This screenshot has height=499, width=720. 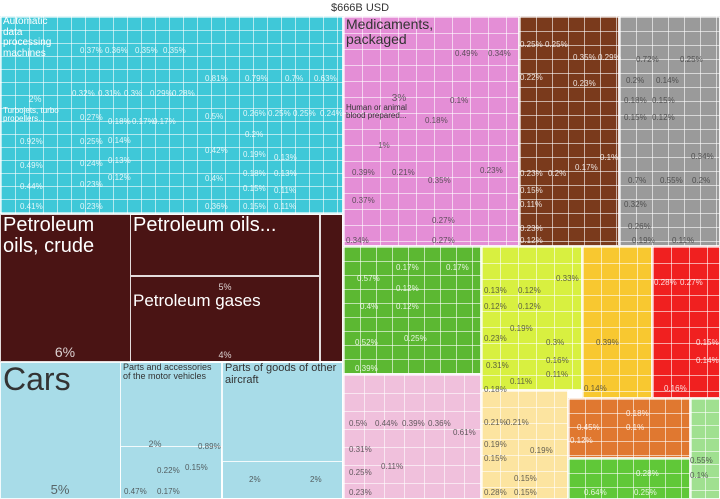 I want to click on treemap-label: Petroleum oils, crude, so click(x=65, y=279).